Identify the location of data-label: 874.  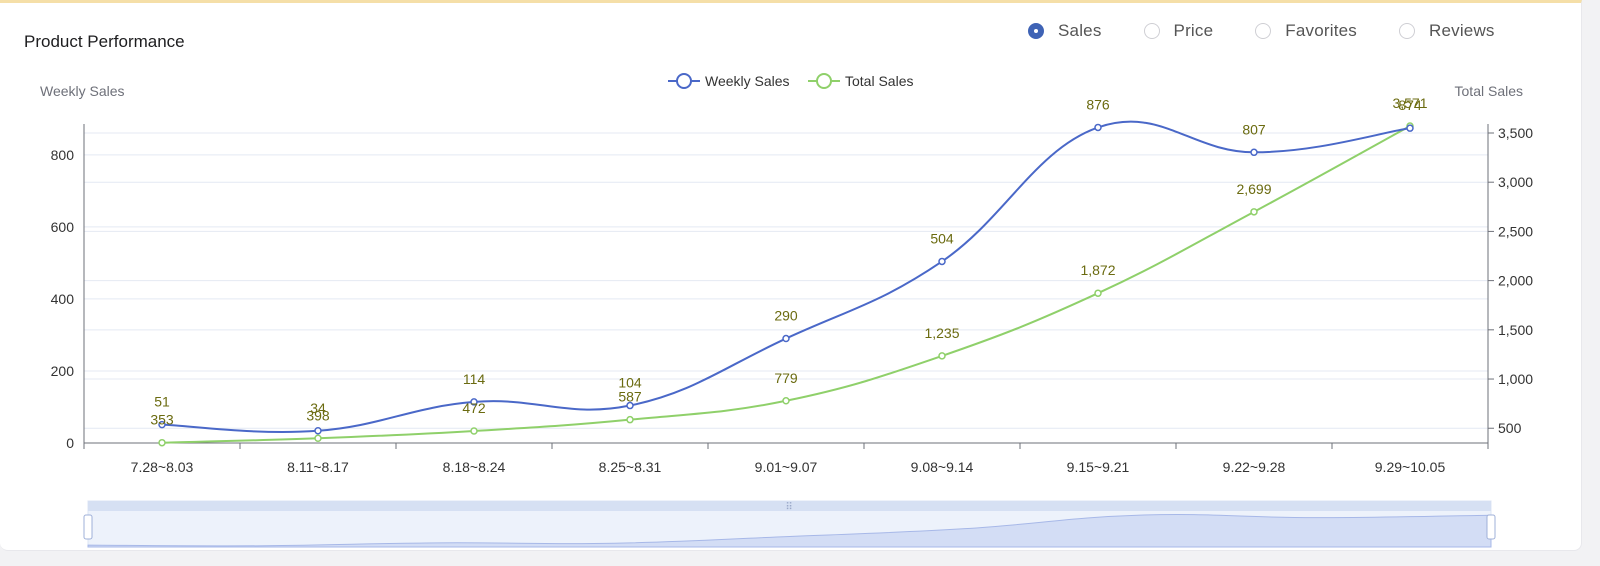
(1410, 105).